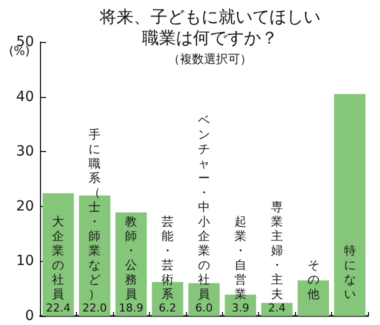  Describe the element at coordinates (131, 257) in the screenshot. I see `x-tick-label: 教師・公務員` at that location.